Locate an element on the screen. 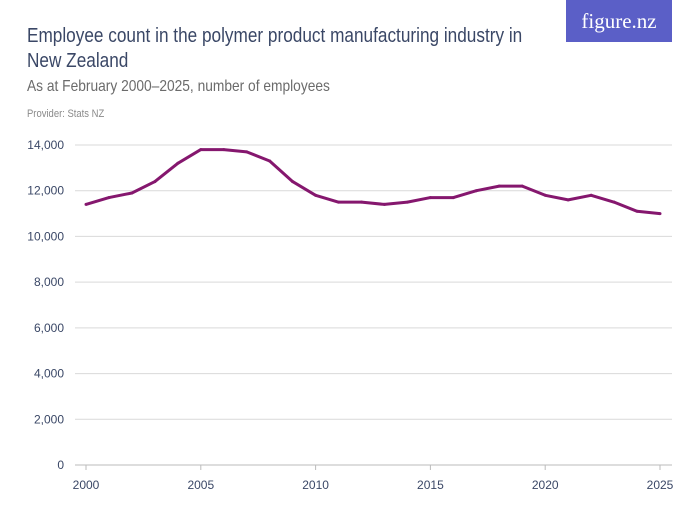 The width and height of the screenshot is (700, 525). y-tick-label: 6,000 is located at coordinates (49, 328).